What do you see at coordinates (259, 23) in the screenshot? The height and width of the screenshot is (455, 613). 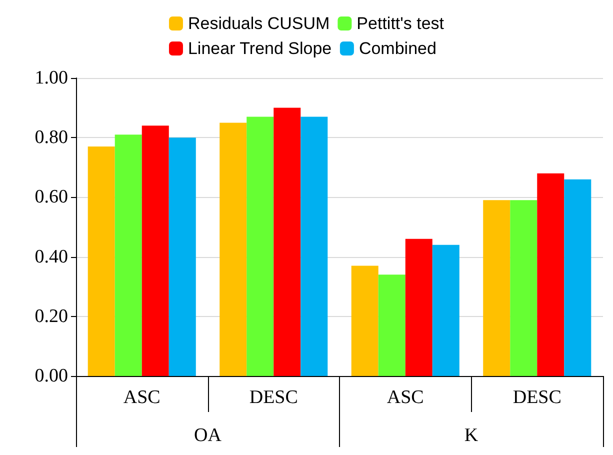 I see `legend-label: Residuals CUSUM` at bounding box center [259, 23].